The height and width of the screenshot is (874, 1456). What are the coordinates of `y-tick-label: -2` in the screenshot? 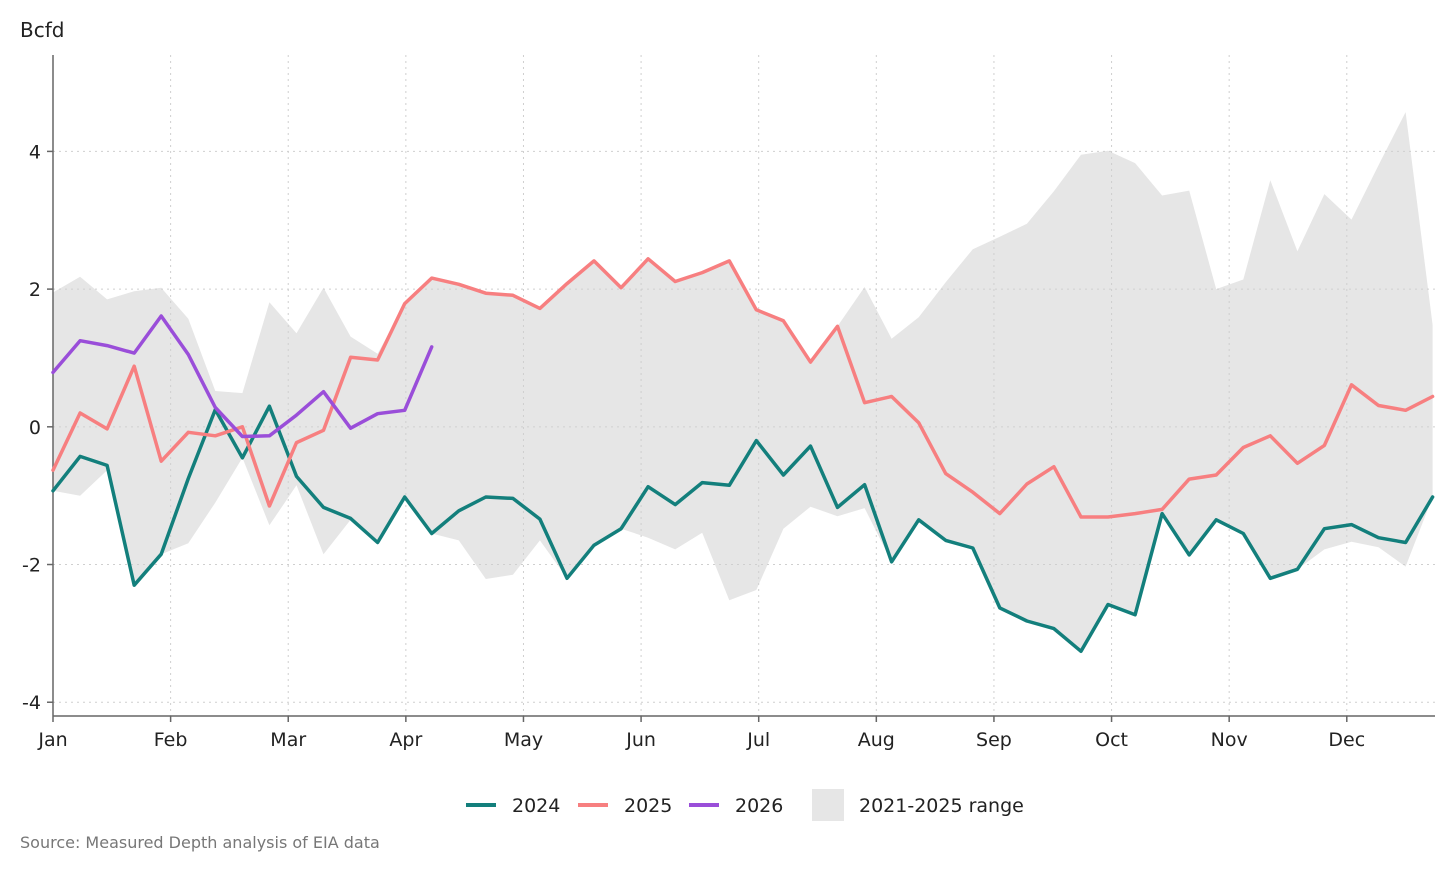 It's located at (31, 566).